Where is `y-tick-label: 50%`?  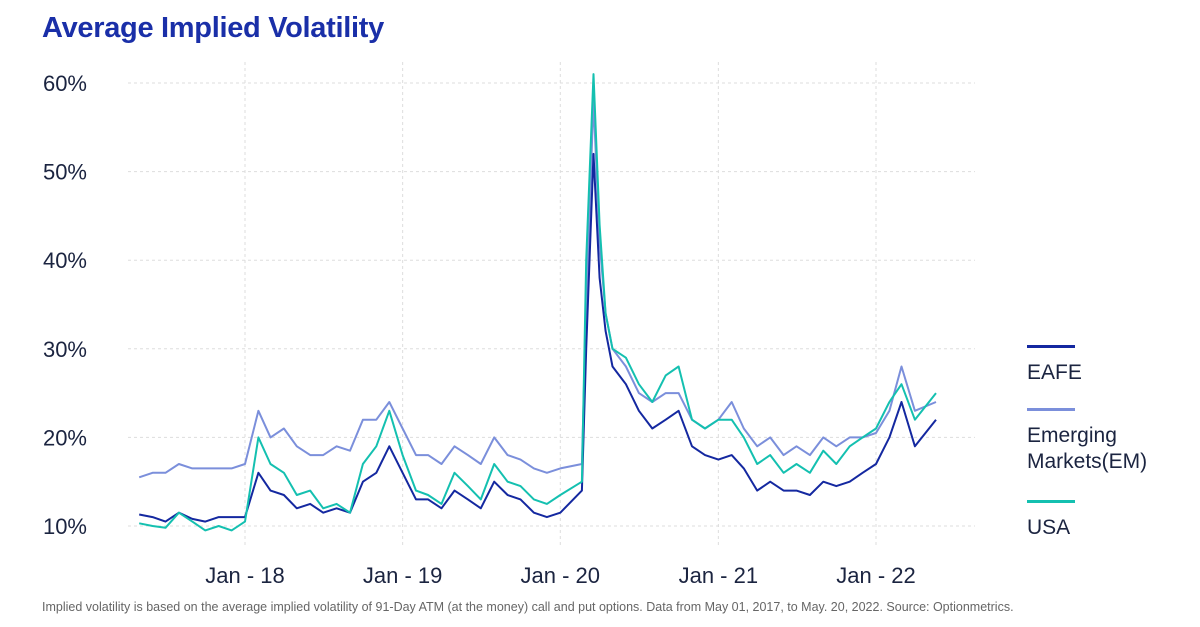 y-tick-label: 50% is located at coordinates (65, 172).